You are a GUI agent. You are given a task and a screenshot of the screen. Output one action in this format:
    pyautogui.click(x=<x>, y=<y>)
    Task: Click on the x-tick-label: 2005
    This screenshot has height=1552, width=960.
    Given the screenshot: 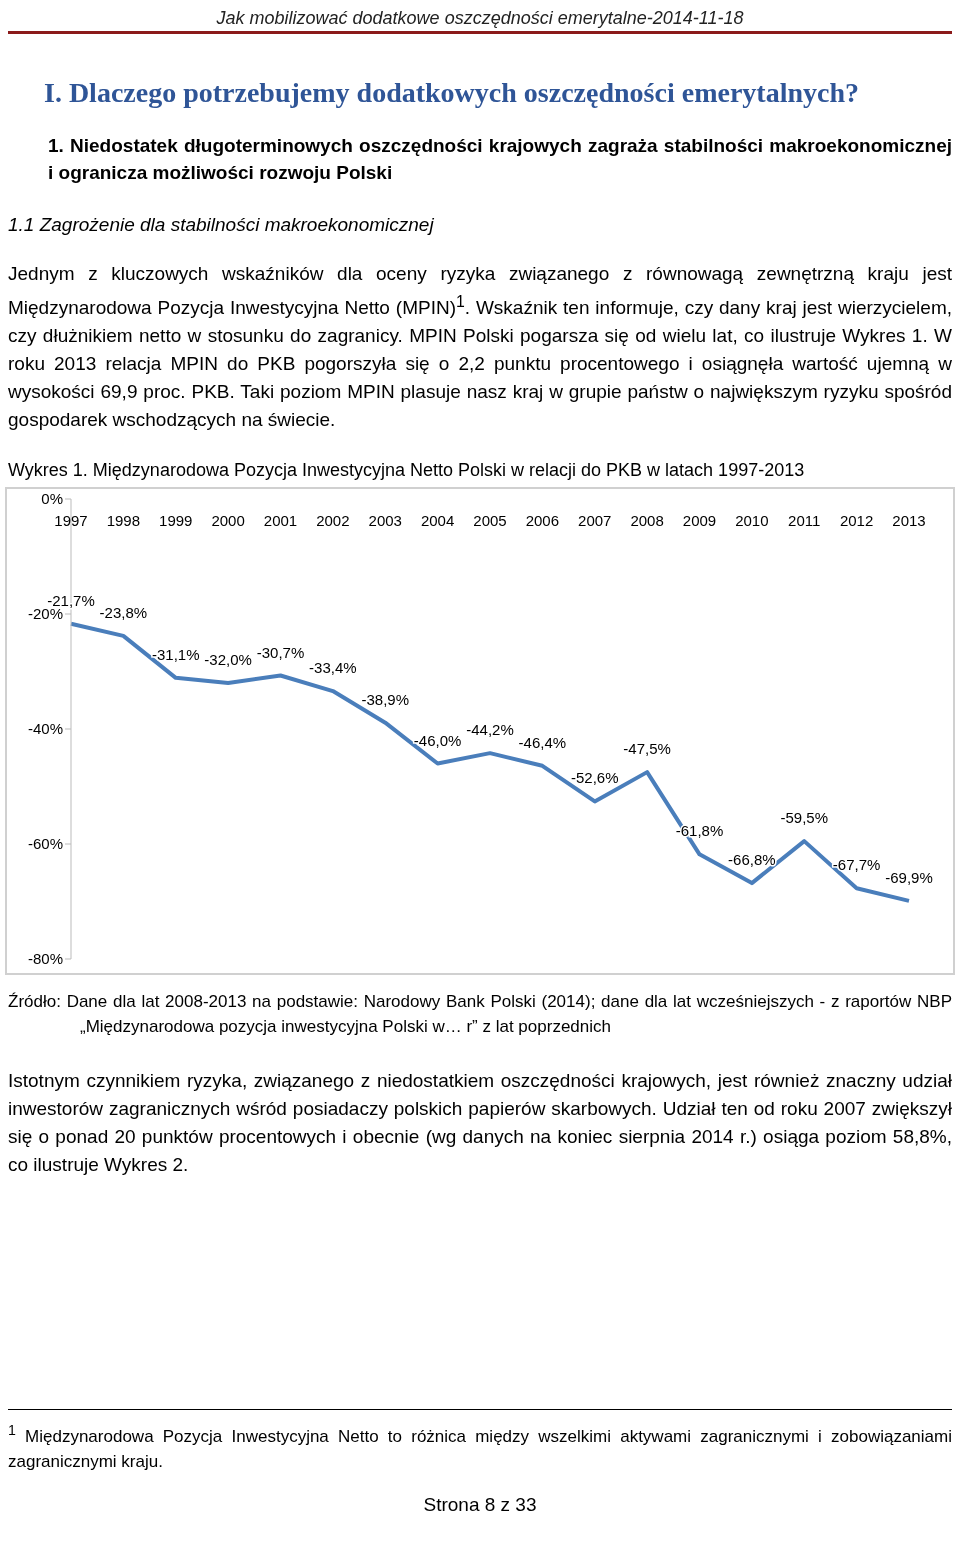 What is the action you would take?
    pyautogui.click(x=490, y=520)
    